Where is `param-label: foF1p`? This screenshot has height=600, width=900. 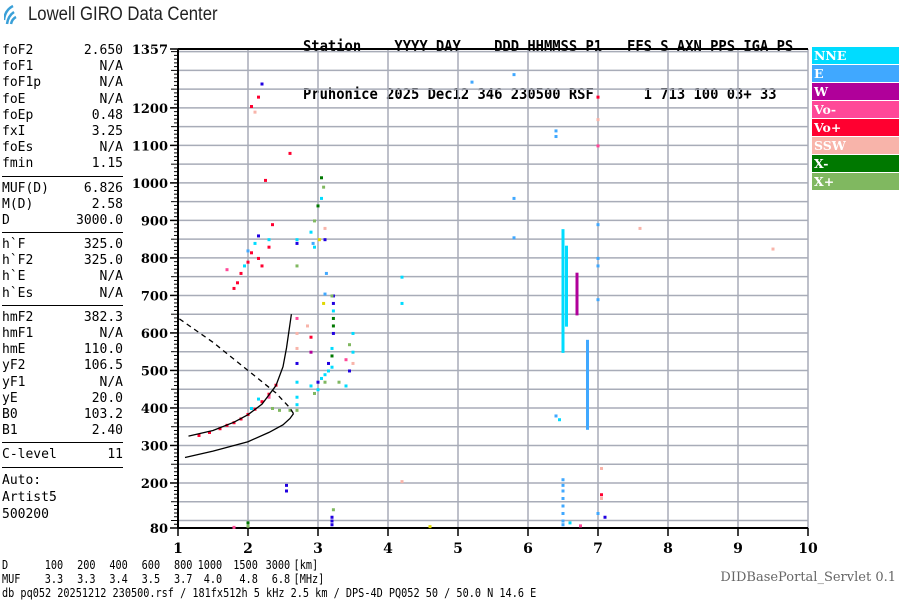
param-label: foF1p is located at coordinates (22, 83).